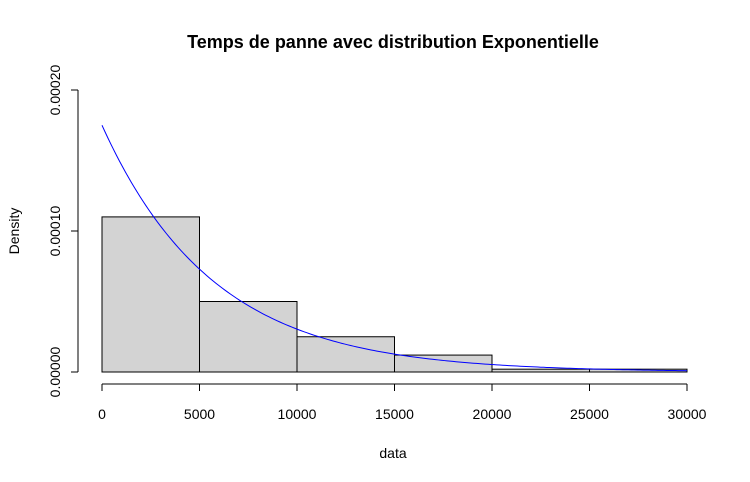  Describe the element at coordinates (297, 414) in the screenshot. I see `x-tick-label: 10000` at that location.